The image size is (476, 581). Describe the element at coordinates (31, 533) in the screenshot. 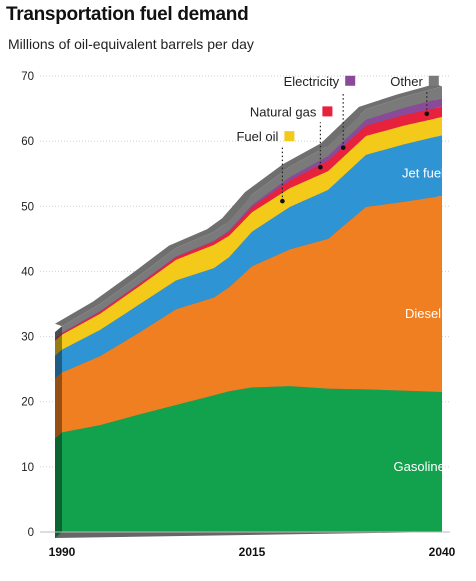

I see `y-tick-label: 0` at that location.